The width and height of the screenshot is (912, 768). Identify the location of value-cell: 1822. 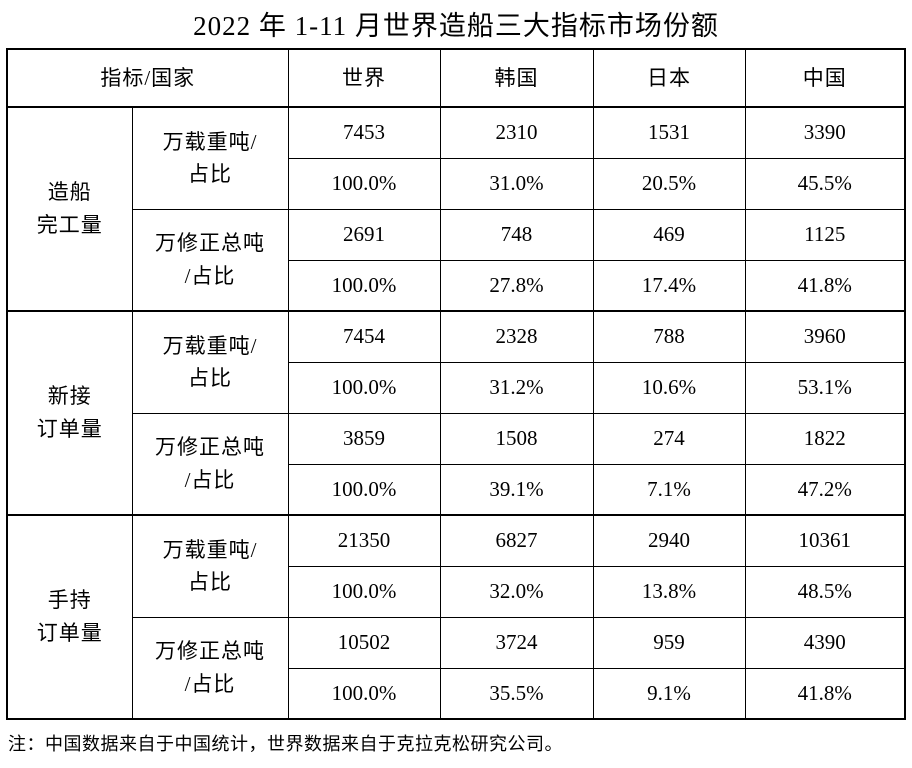
(825, 438).